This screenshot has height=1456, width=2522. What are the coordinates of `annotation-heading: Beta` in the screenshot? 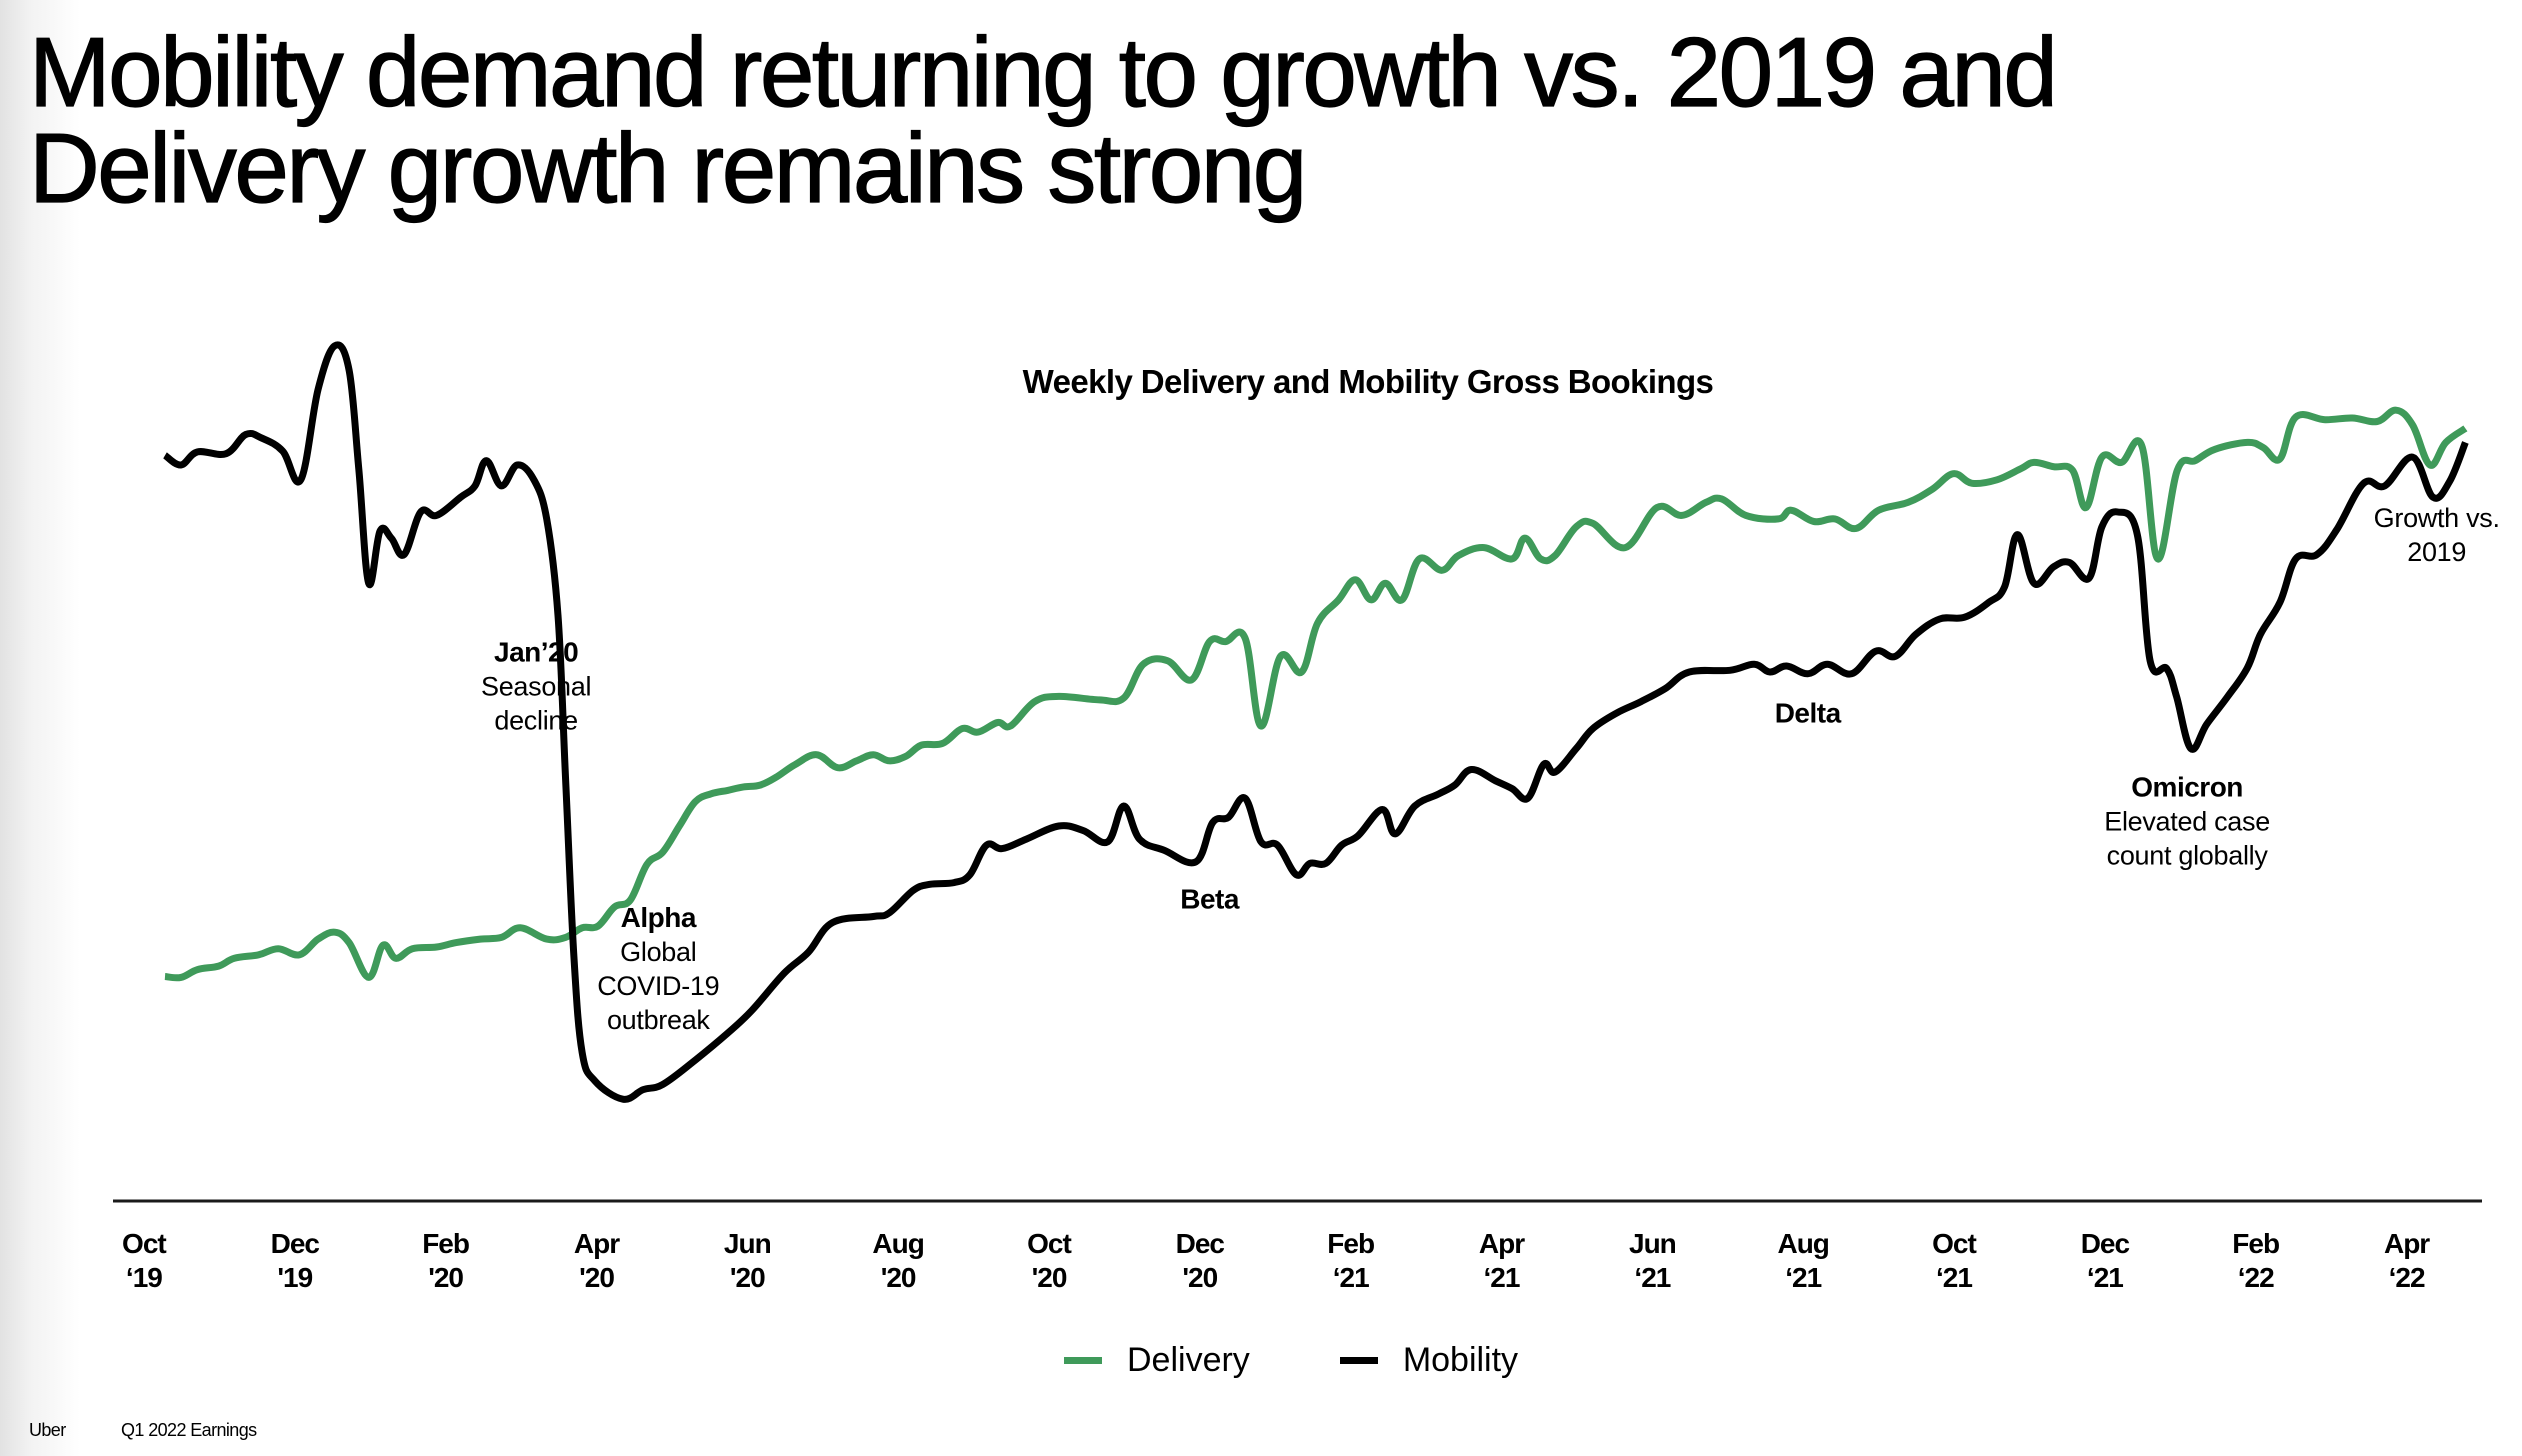 It's located at (1210, 899).